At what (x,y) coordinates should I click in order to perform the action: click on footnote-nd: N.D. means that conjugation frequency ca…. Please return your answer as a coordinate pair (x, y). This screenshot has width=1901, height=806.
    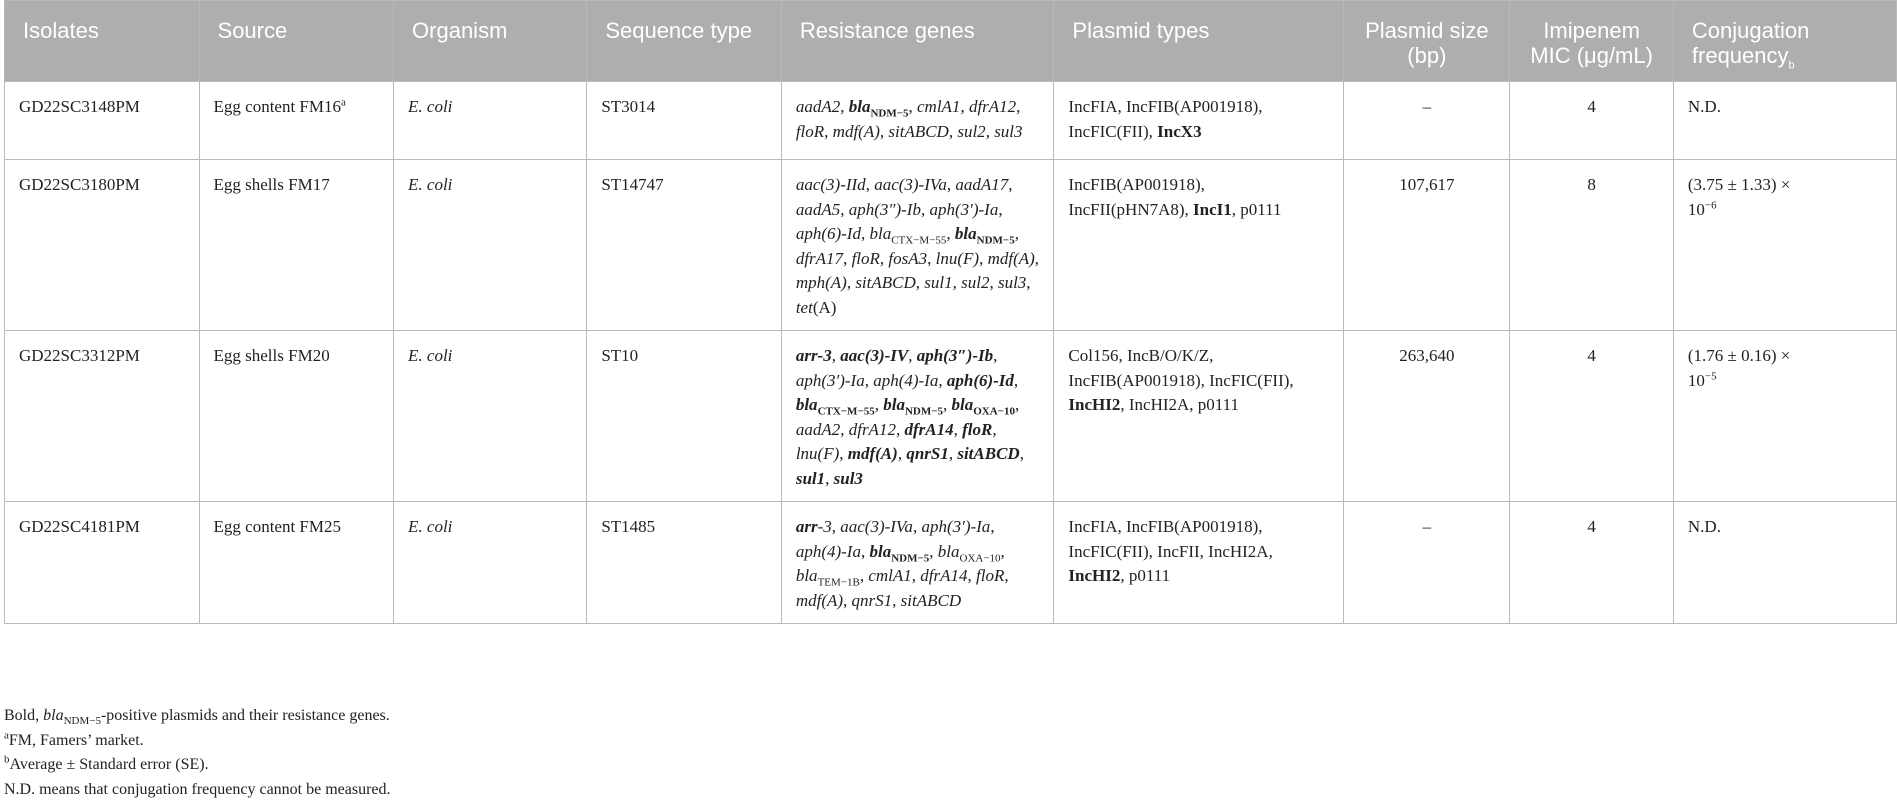
    Looking at the image, I should click on (197, 789).